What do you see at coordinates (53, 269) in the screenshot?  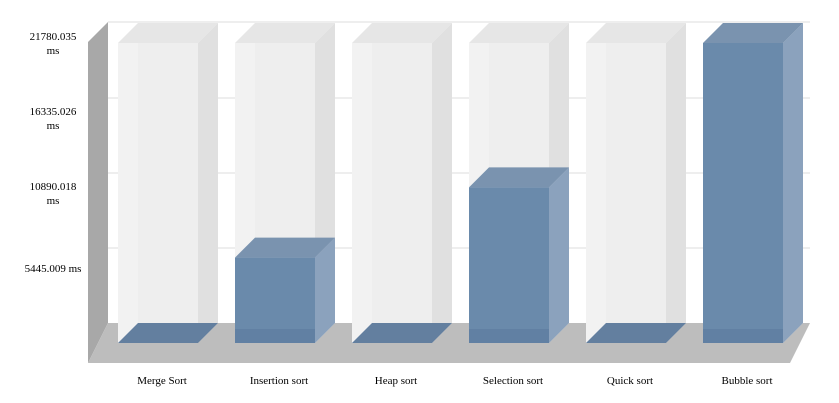 I see `y-tick-label: 5445.009 ms` at bounding box center [53, 269].